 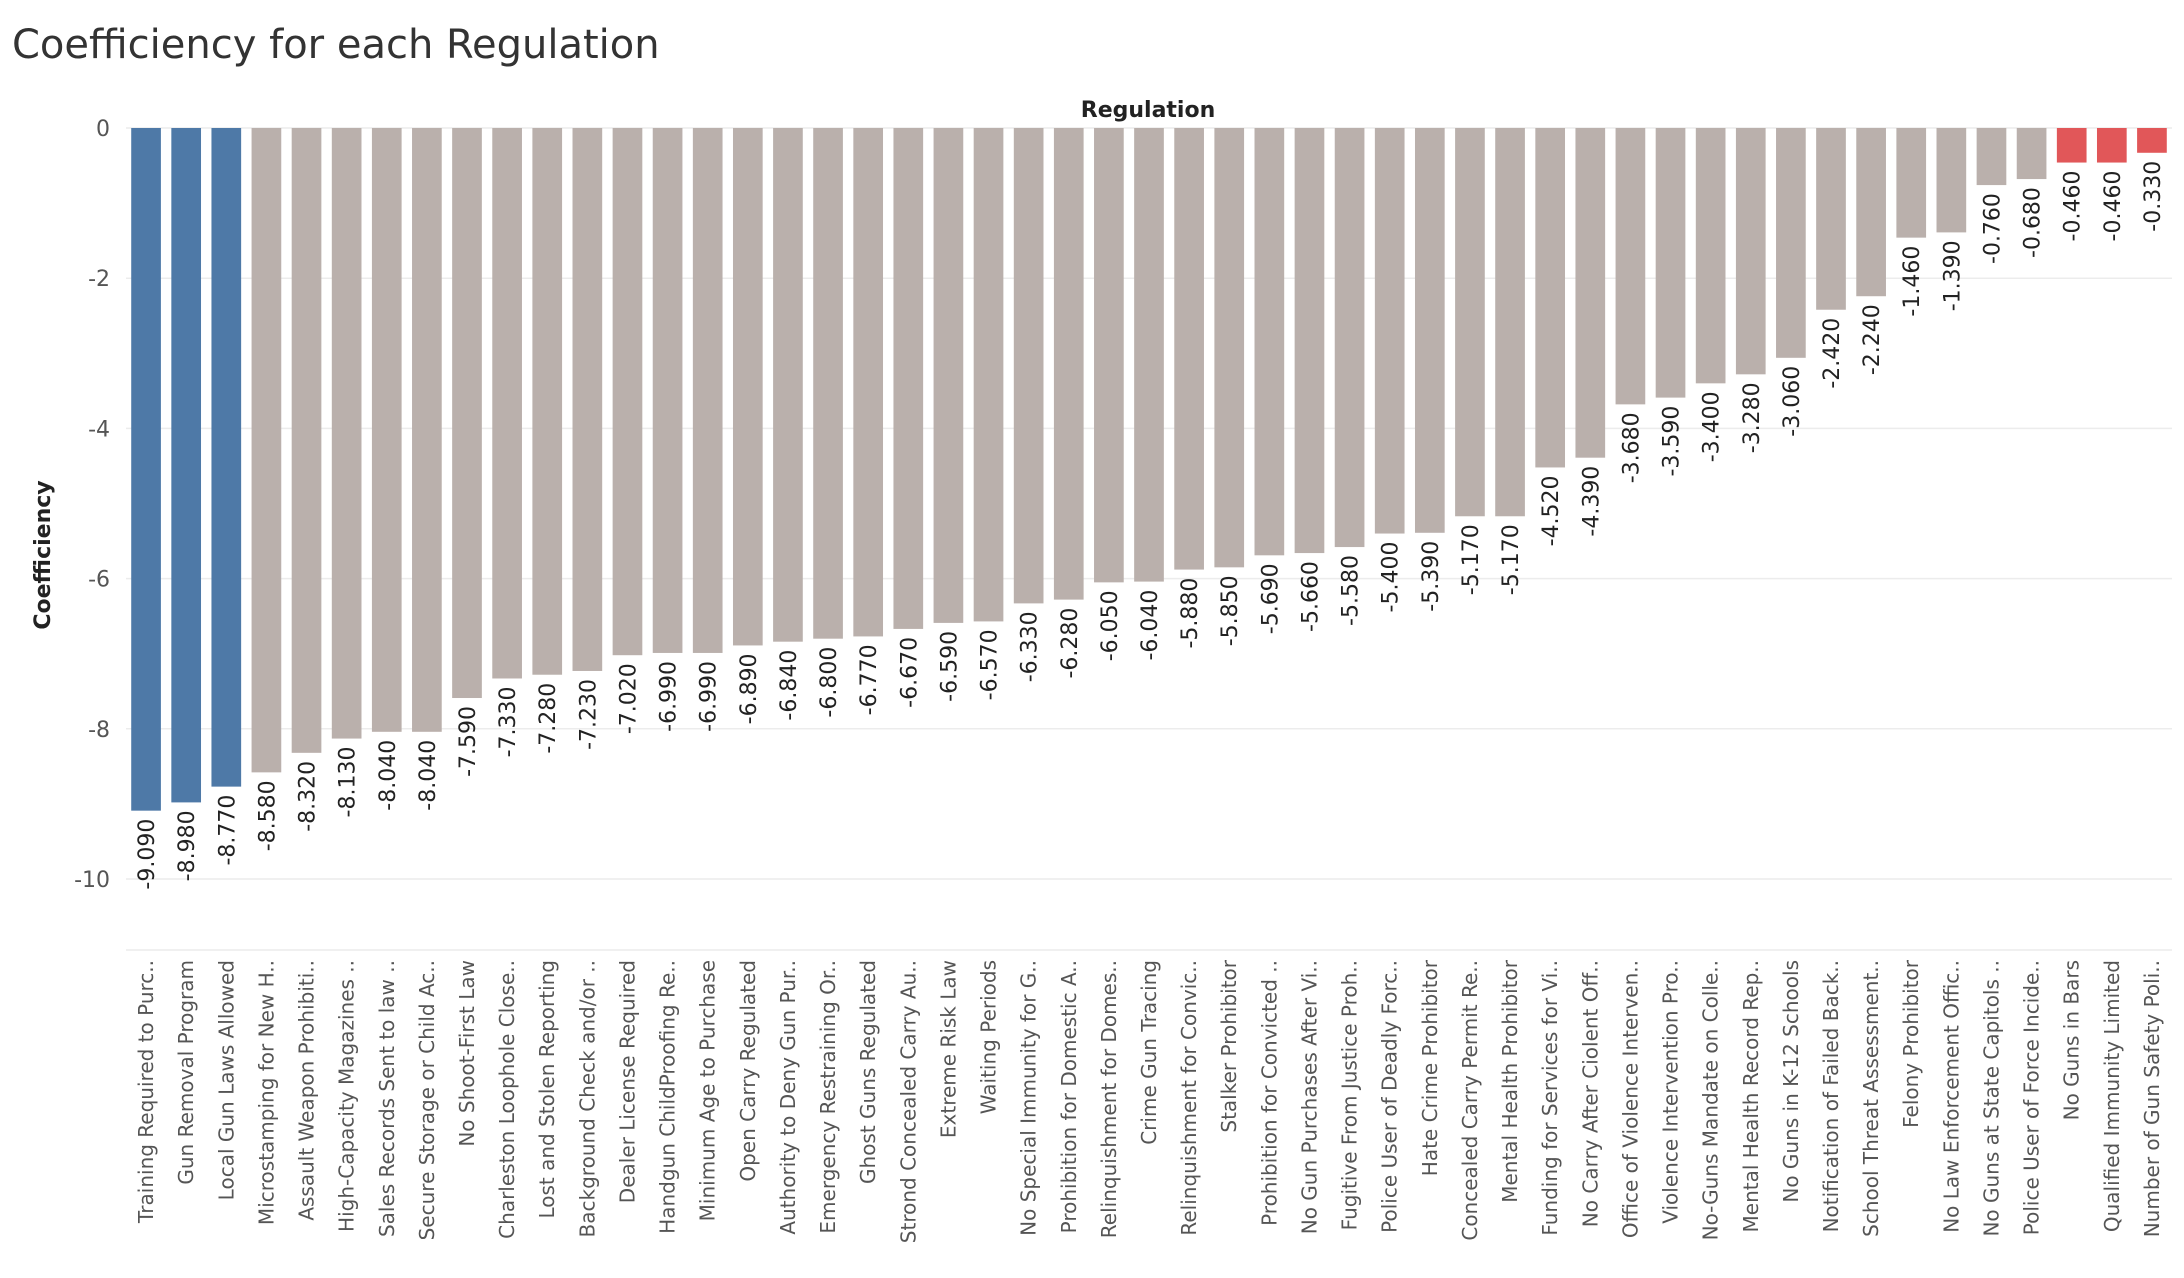 What do you see at coordinates (2113, 206) in the screenshot?
I see `bar-value-label: -0.460` at bounding box center [2113, 206].